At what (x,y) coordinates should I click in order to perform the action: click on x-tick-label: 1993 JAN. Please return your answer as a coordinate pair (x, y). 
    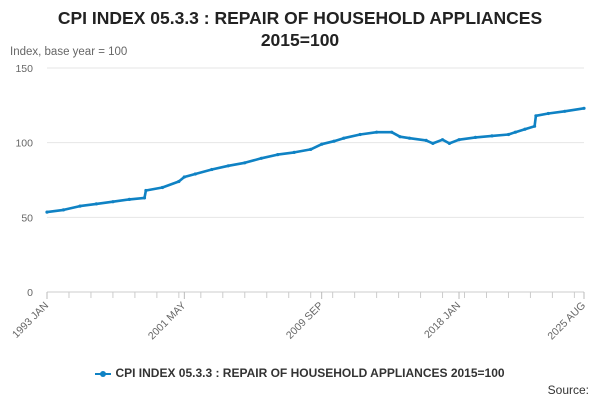
    Looking at the image, I should click on (30, 320).